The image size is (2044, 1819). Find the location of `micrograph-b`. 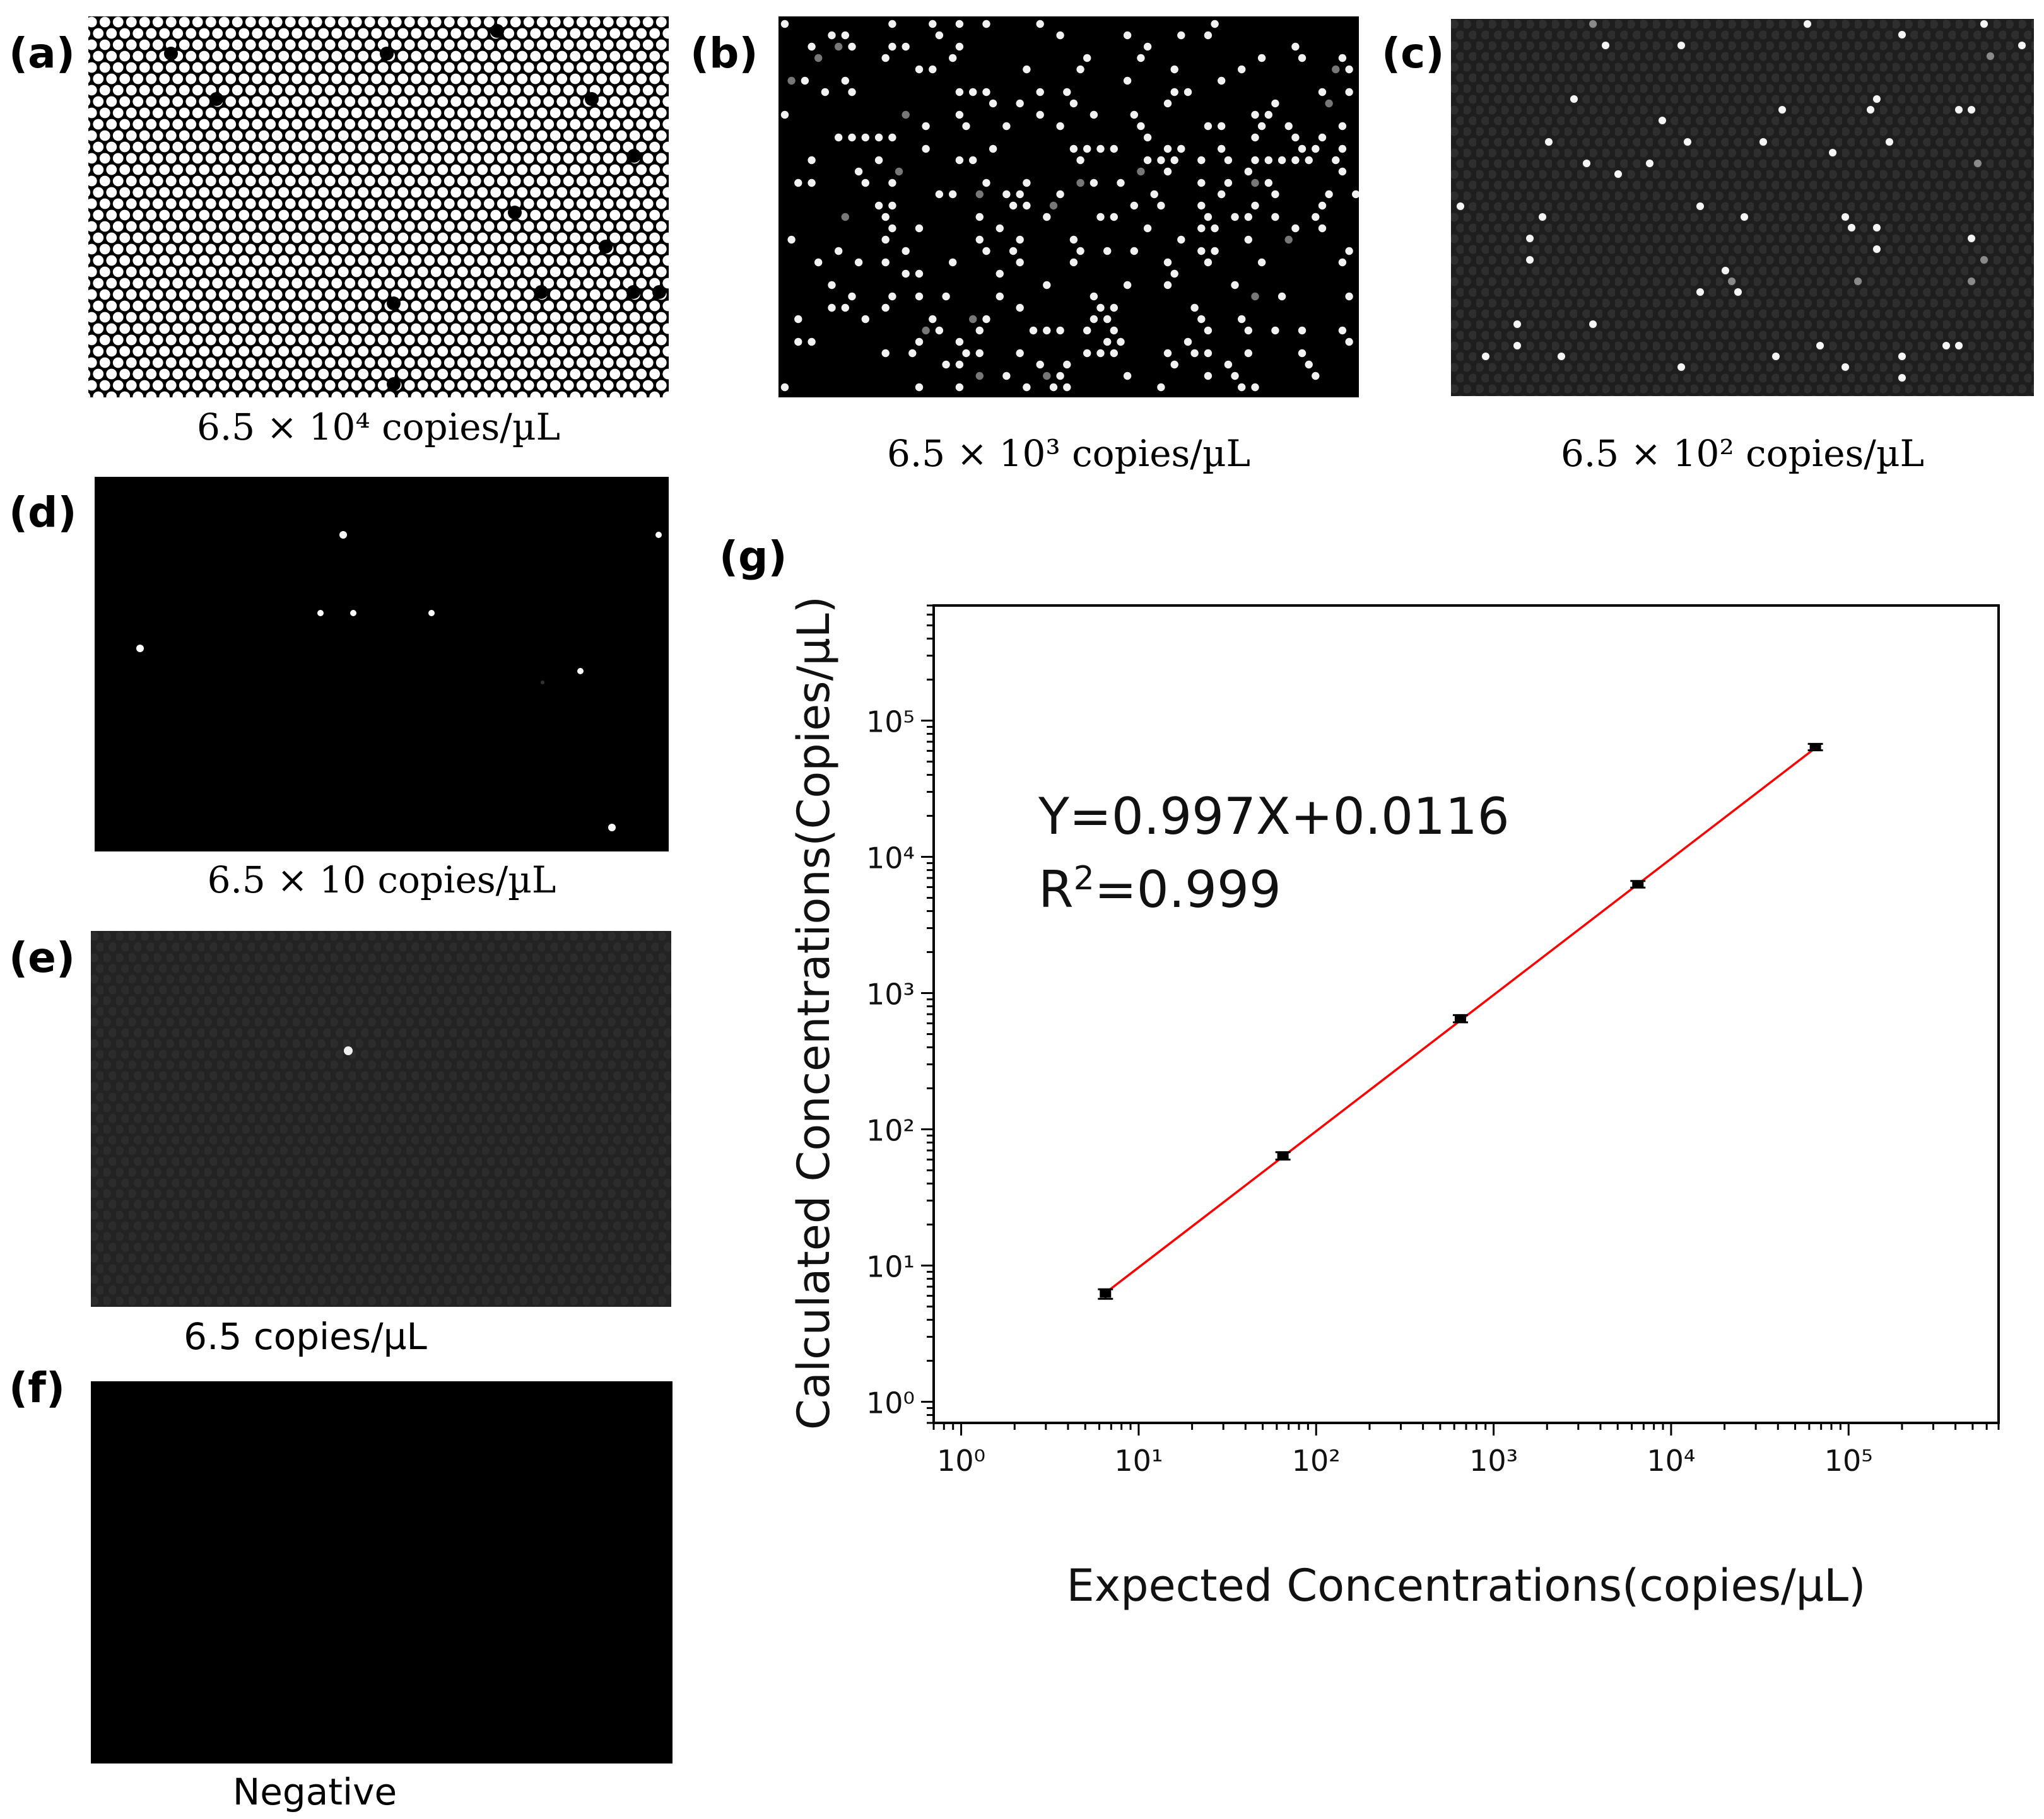

micrograph-b is located at coordinates (1068, 206).